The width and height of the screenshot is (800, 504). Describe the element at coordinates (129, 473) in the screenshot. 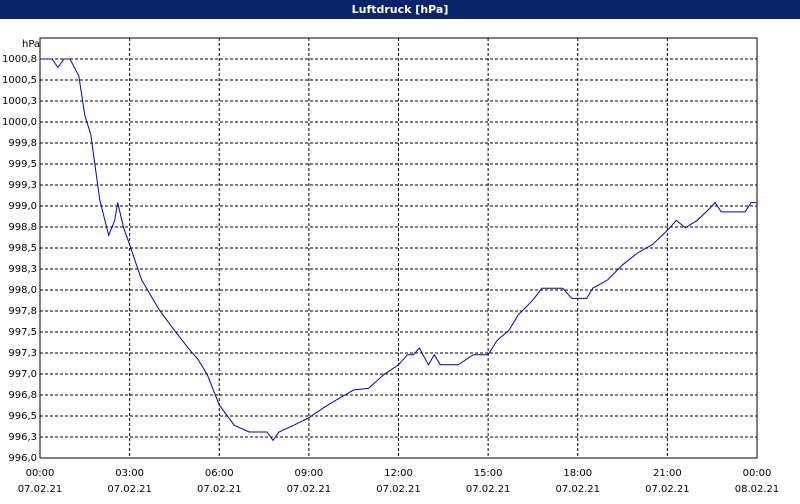

I see `x-tick-label: 03:00` at that location.